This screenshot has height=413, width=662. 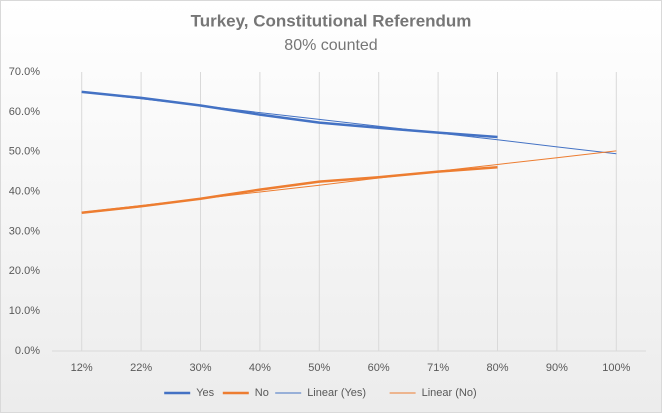 What do you see at coordinates (200, 368) in the screenshot?
I see `x-tick-label: 30%` at bounding box center [200, 368].